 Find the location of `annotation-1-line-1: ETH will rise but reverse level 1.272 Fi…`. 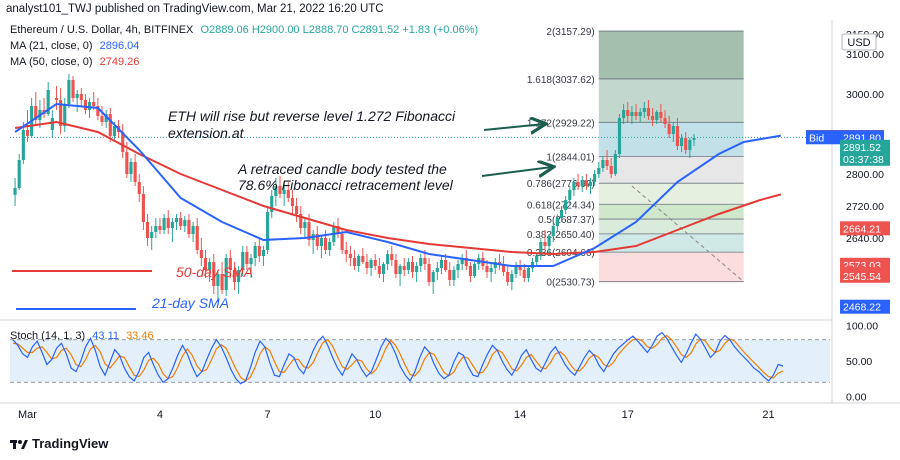

annotation-1-line-1: ETH will rise but reverse level 1.272 Fi… is located at coordinates (312, 116).